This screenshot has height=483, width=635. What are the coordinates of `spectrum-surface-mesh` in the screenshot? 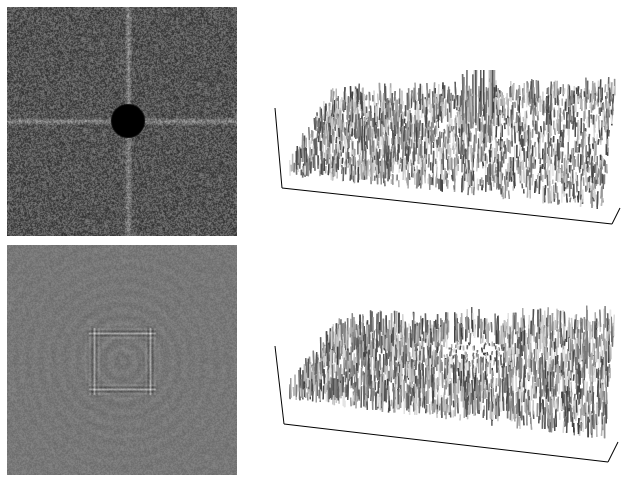 It's located at (452, 140).